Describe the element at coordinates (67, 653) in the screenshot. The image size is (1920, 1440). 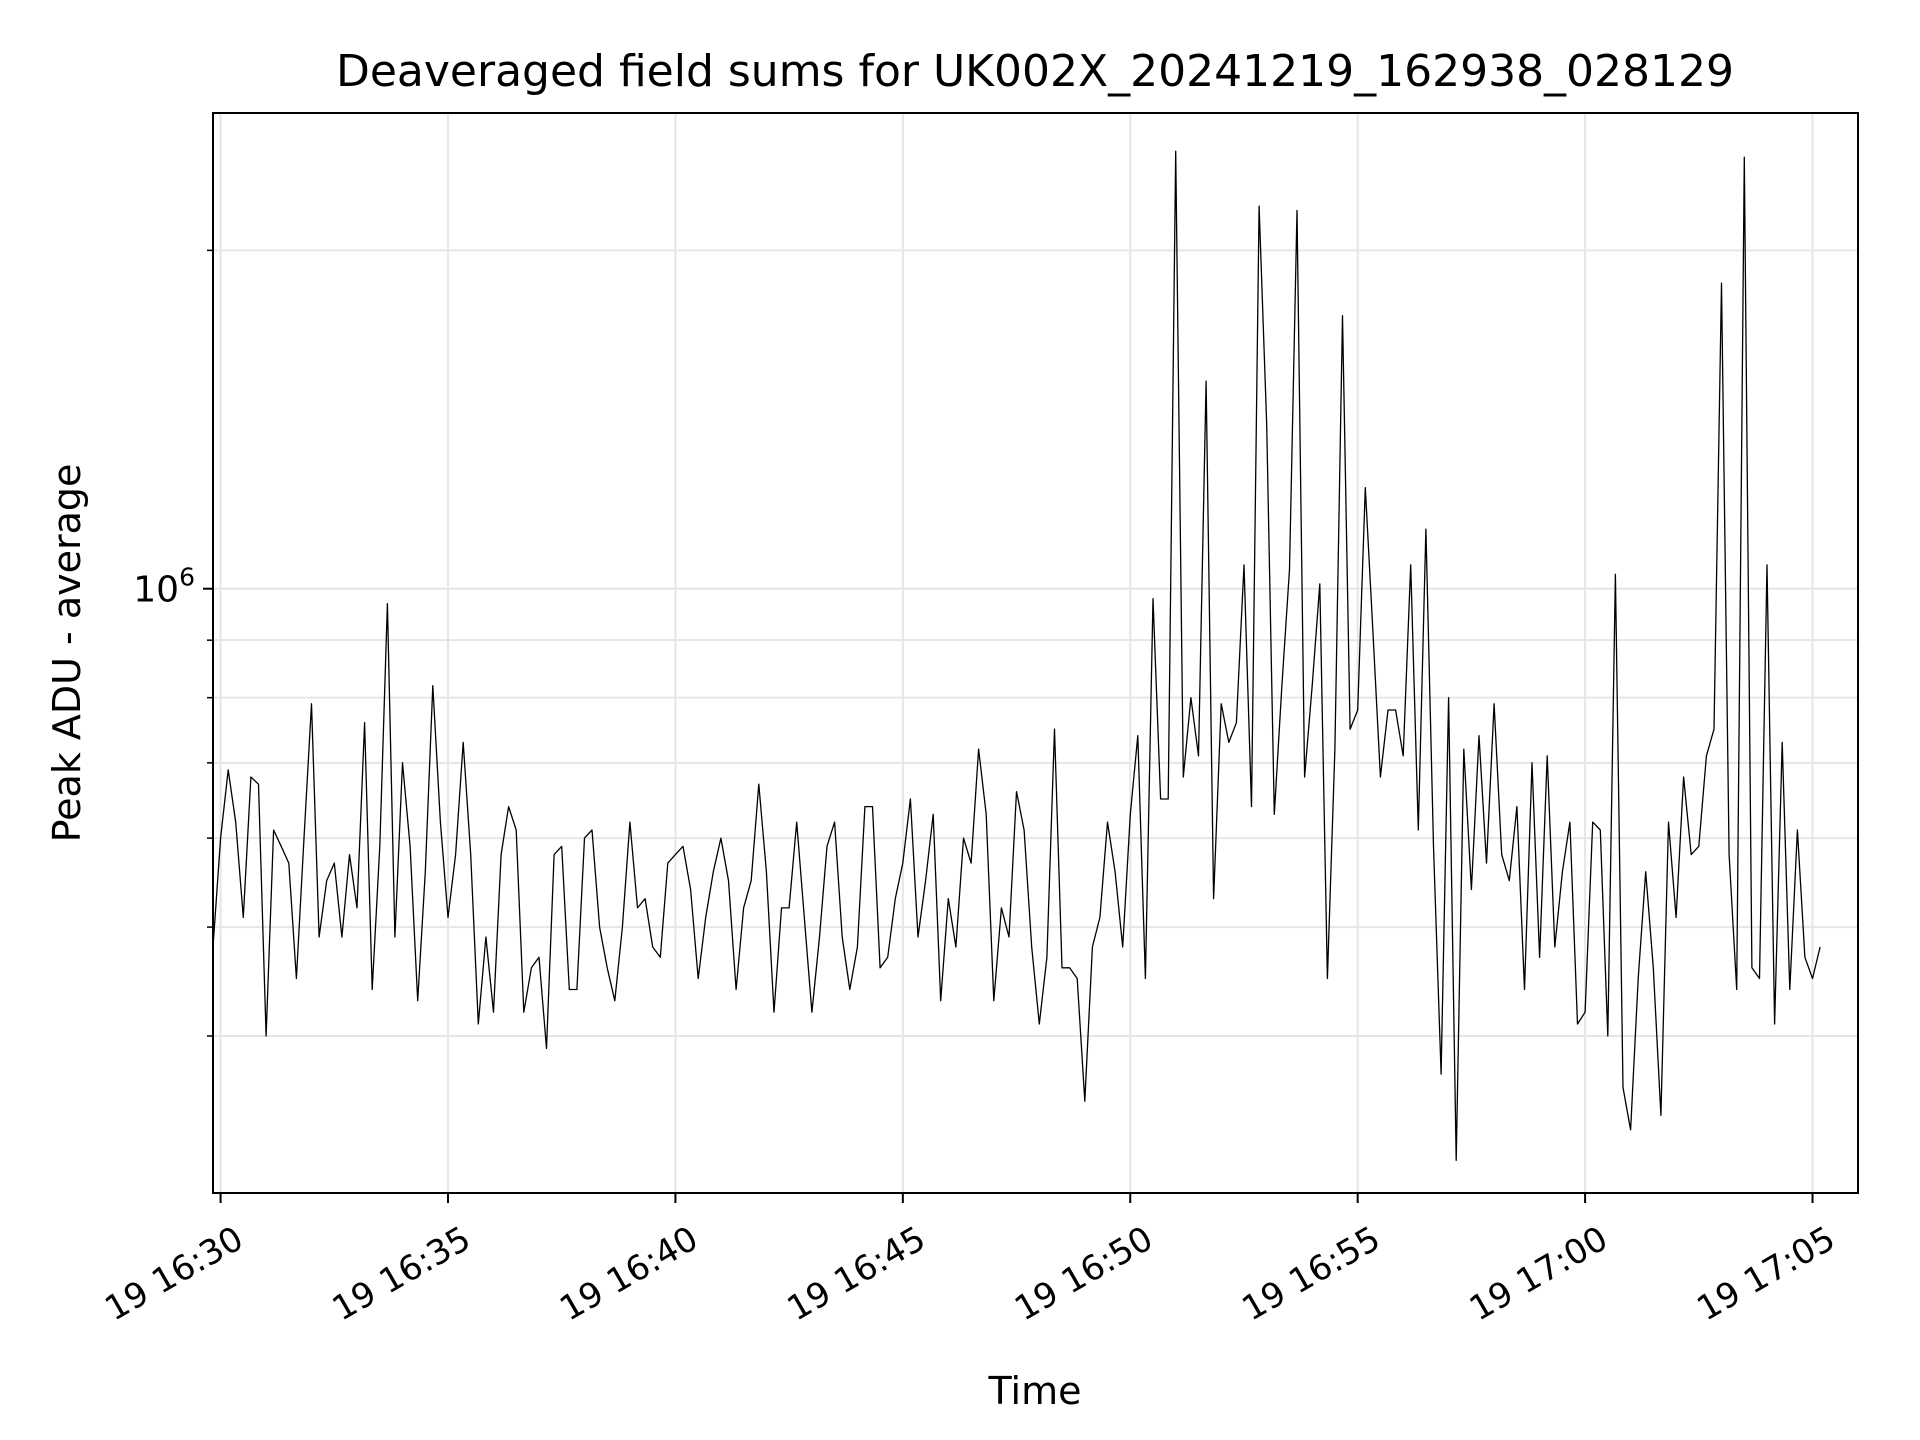
I see `y-axis-label: Peak ADU - average` at that location.